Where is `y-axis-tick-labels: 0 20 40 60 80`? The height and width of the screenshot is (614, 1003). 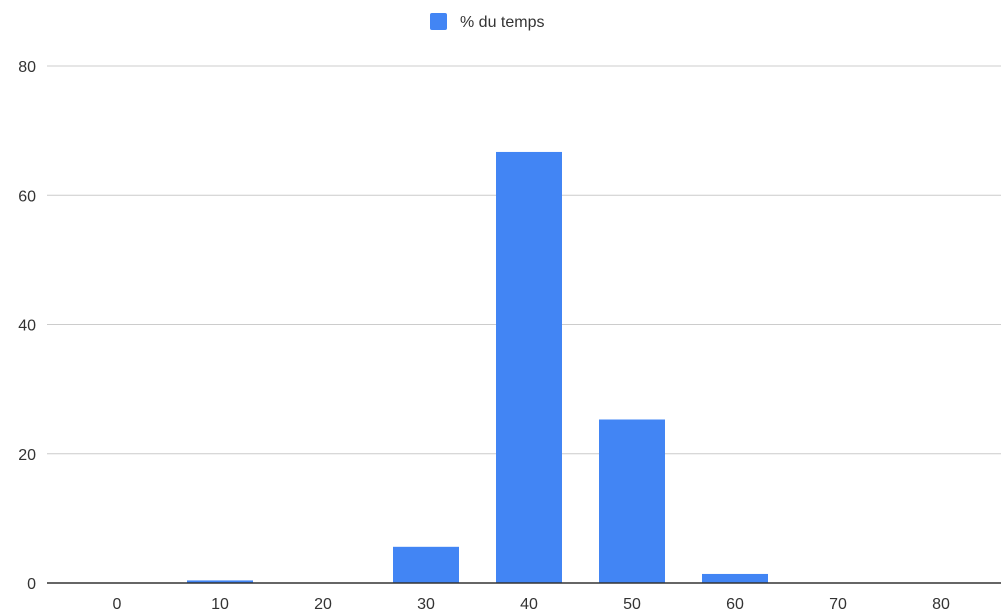
y-axis-tick-labels: 0 20 40 60 80 is located at coordinates (27, 326).